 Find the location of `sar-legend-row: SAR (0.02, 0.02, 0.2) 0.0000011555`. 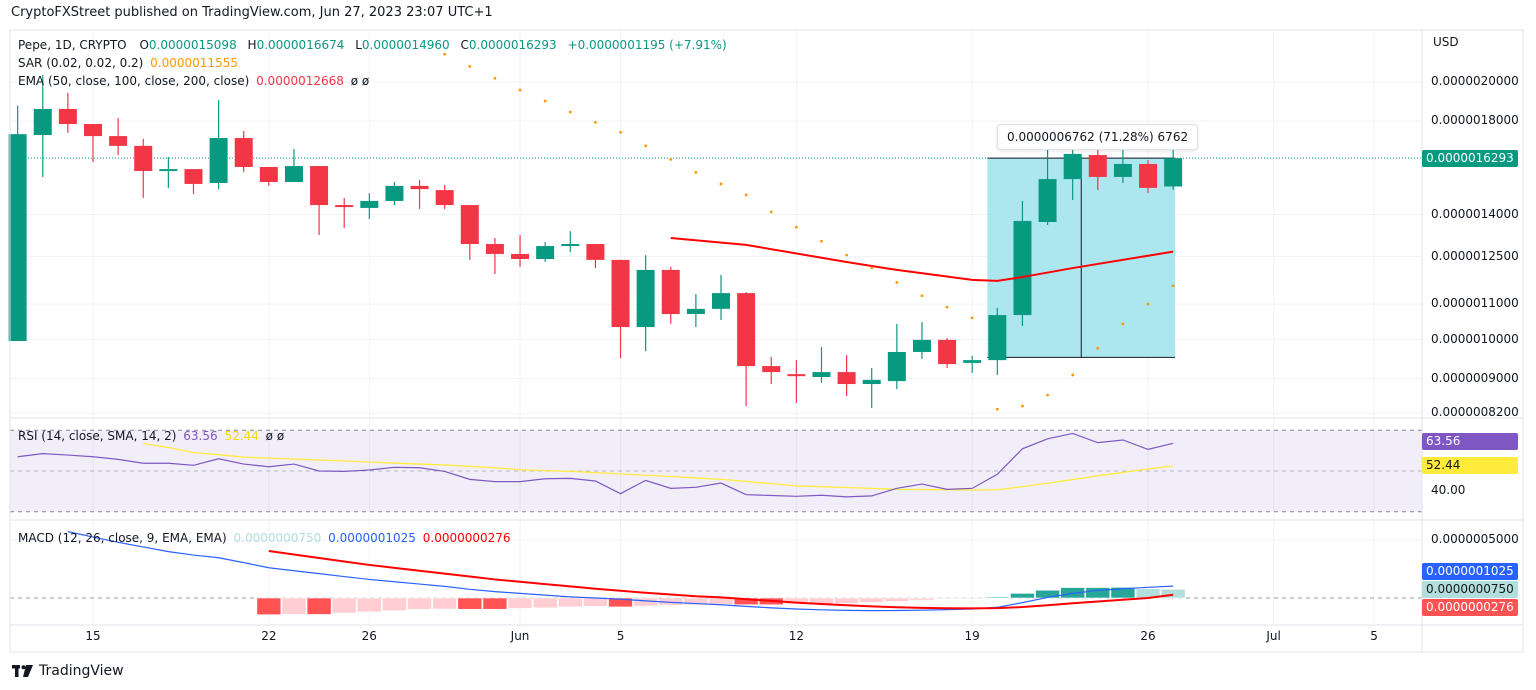

sar-legend-row: SAR (0.02, 0.02, 0.2) 0.0000011555 is located at coordinates (374, 63).